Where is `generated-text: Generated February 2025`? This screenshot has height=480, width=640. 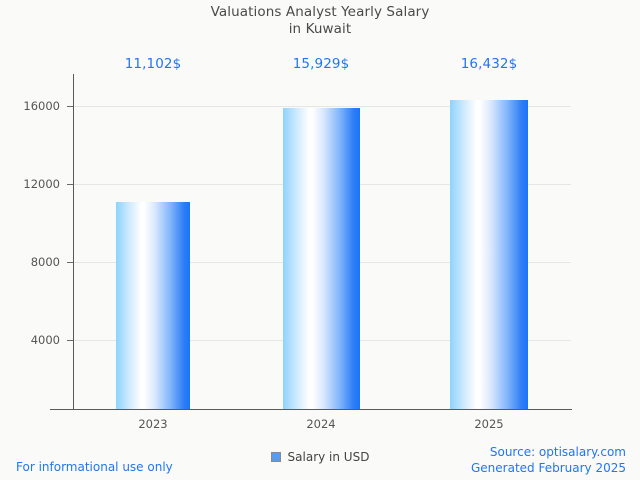 generated-text: Generated February 2025 is located at coordinates (548, 468).